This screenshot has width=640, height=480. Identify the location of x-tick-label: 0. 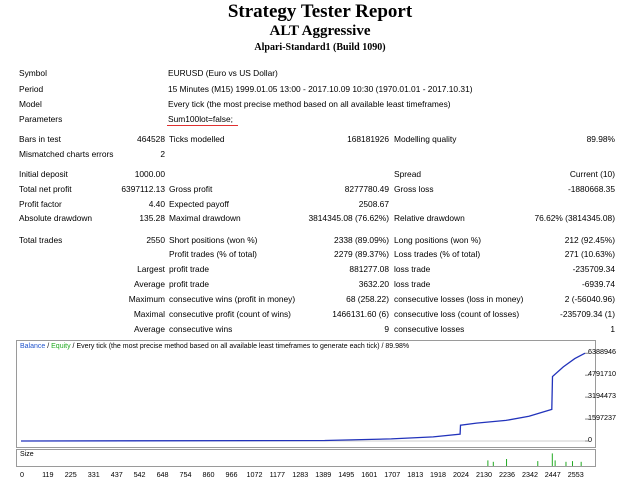
(22, 474).